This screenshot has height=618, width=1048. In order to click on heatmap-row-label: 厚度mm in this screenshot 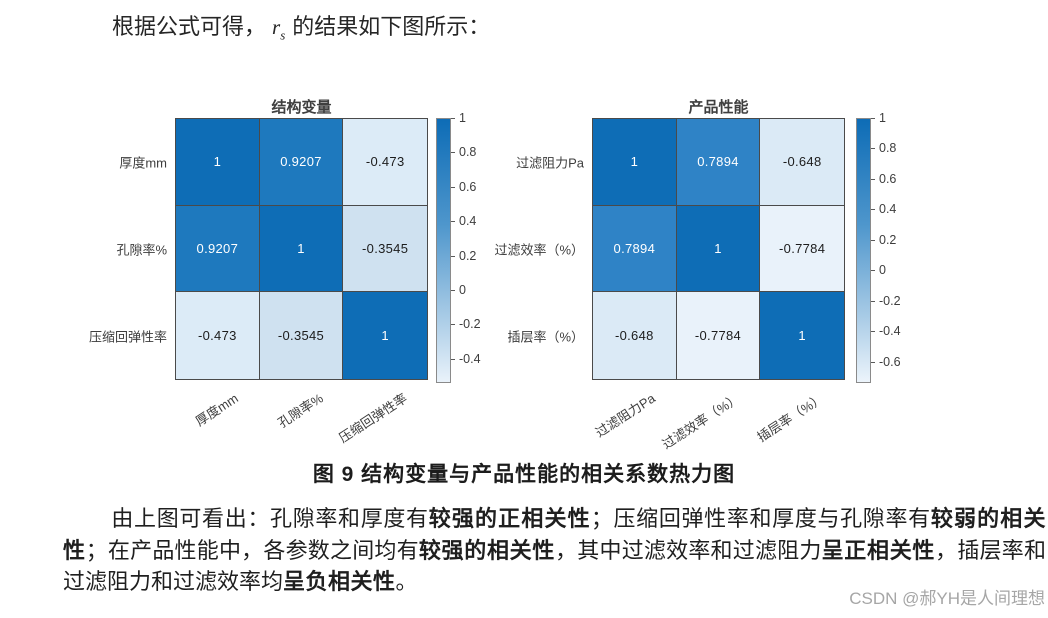, I will do `click(143, 163)`.